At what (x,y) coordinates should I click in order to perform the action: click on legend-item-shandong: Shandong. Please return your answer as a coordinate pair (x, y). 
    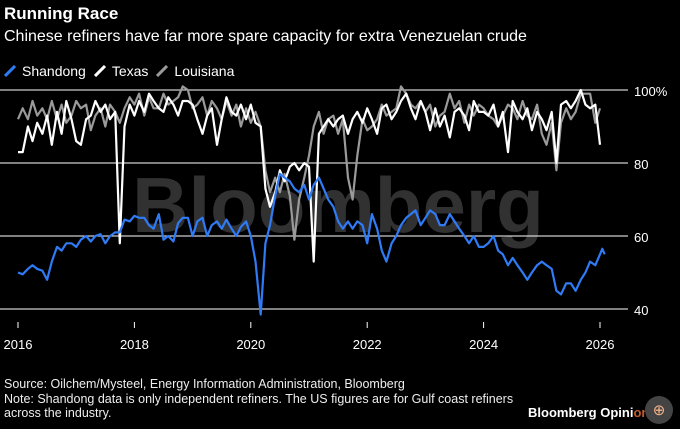
    Looking at the image, I should click on (45, 71).